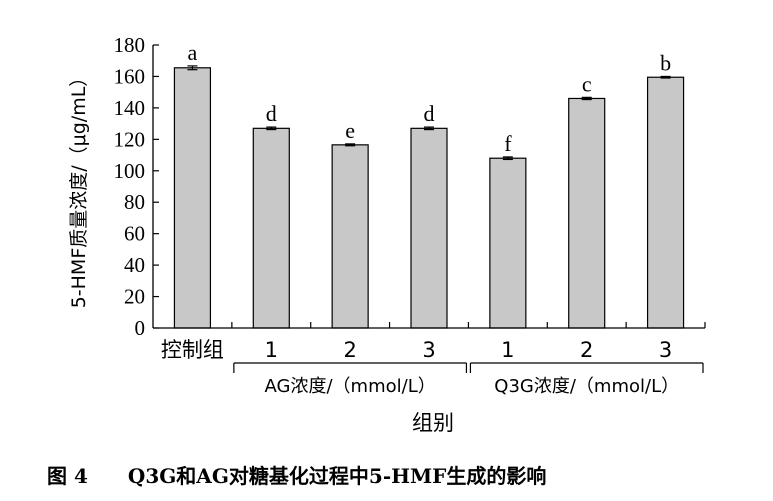  I want to click on y-tick-label: 100, so click(130, 171).